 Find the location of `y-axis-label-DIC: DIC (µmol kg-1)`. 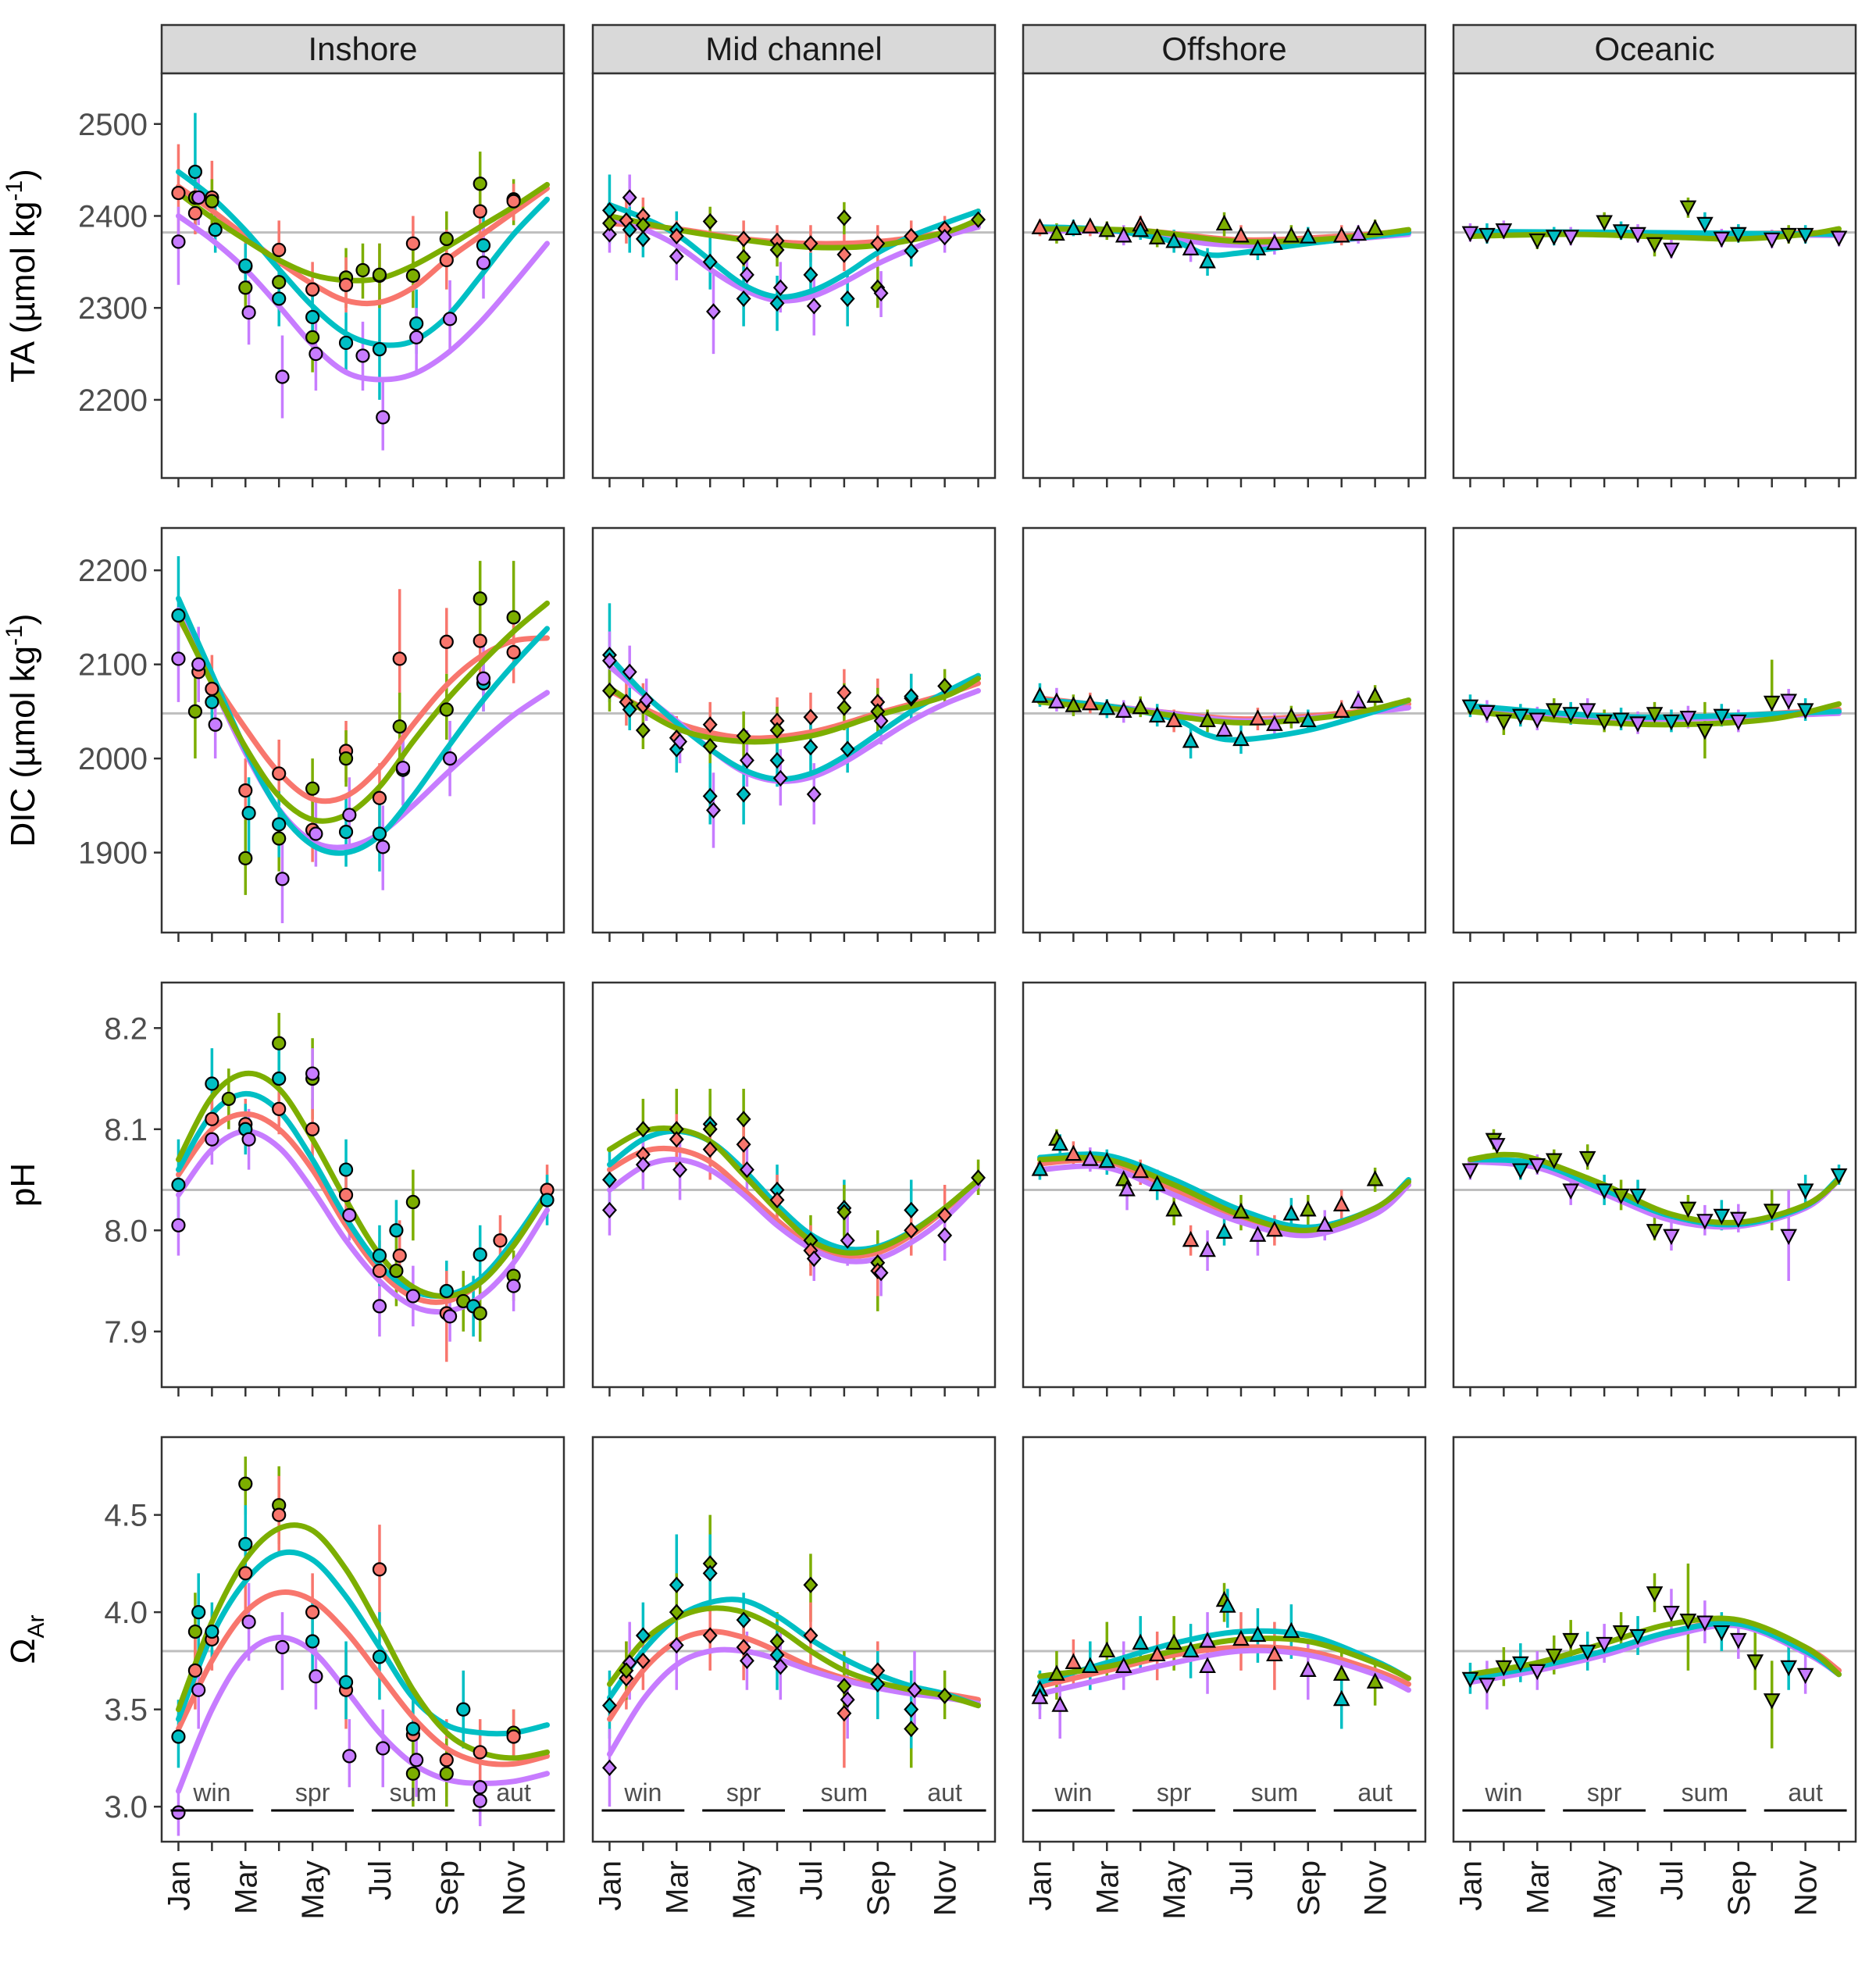

y-axis-label-DIC: DIC (µmol kg-1) is located at coordinates (22, 730).